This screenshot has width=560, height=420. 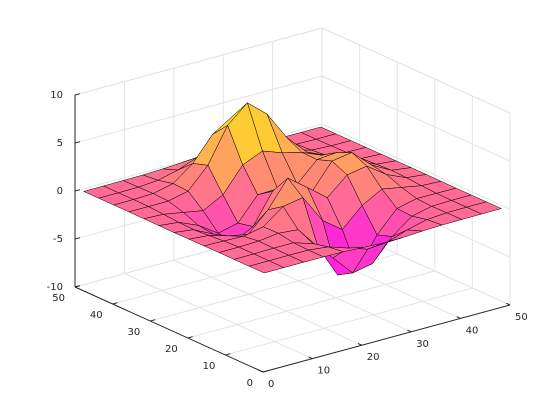 I want to click on z-tick-label: 10, so click(x=56, y=95).